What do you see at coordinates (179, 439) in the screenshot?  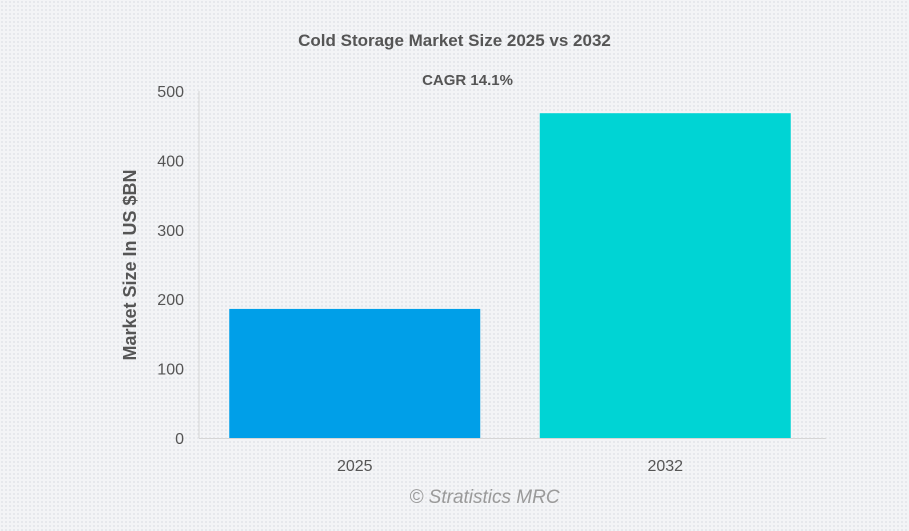 I see `y-tick-label: 0` at bounding box center [179, 439].